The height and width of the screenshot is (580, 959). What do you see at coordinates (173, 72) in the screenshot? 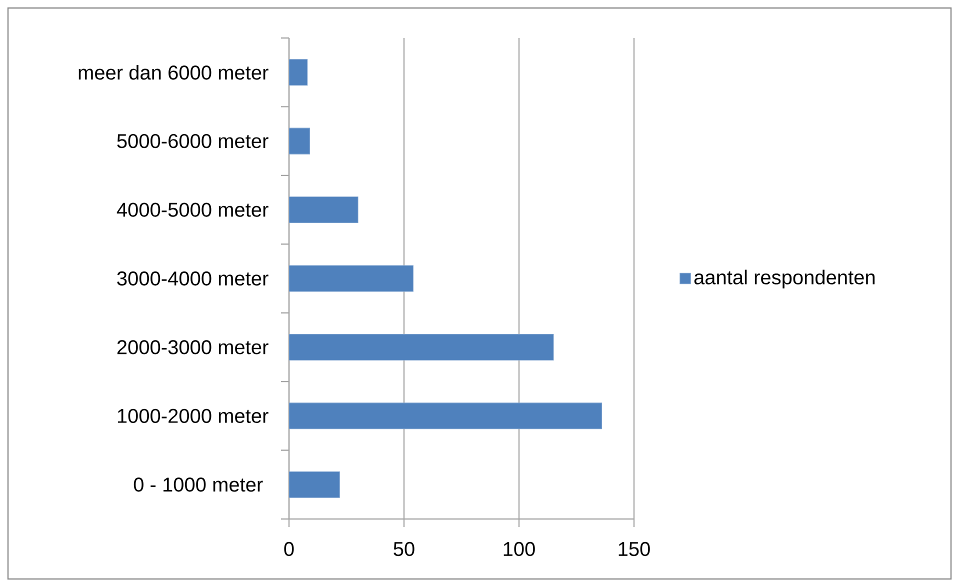
I see `y-tick-label: meer dan 6000 meter` at bounding box center [173, 72].